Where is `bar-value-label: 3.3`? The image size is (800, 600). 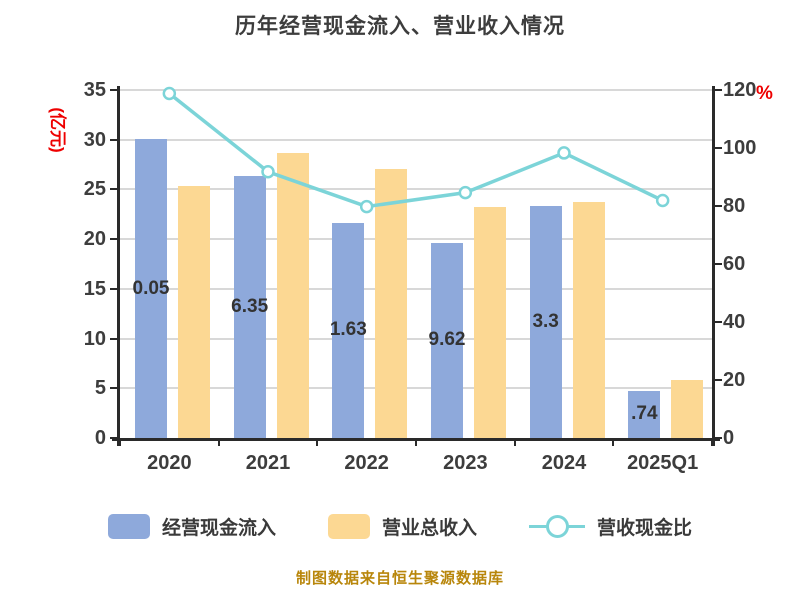
bar-value-label: 3.3 is located at coordinates (545, 322).